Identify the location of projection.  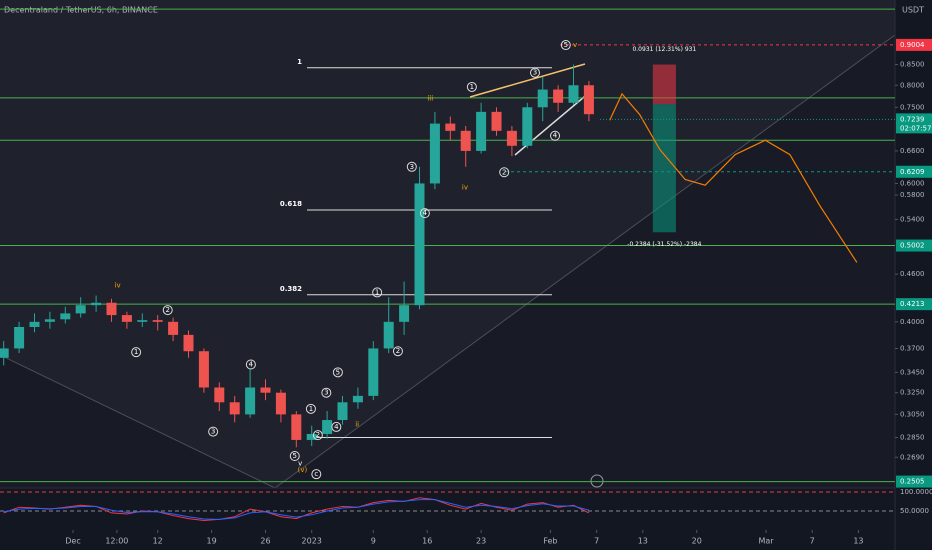
(733, 177).